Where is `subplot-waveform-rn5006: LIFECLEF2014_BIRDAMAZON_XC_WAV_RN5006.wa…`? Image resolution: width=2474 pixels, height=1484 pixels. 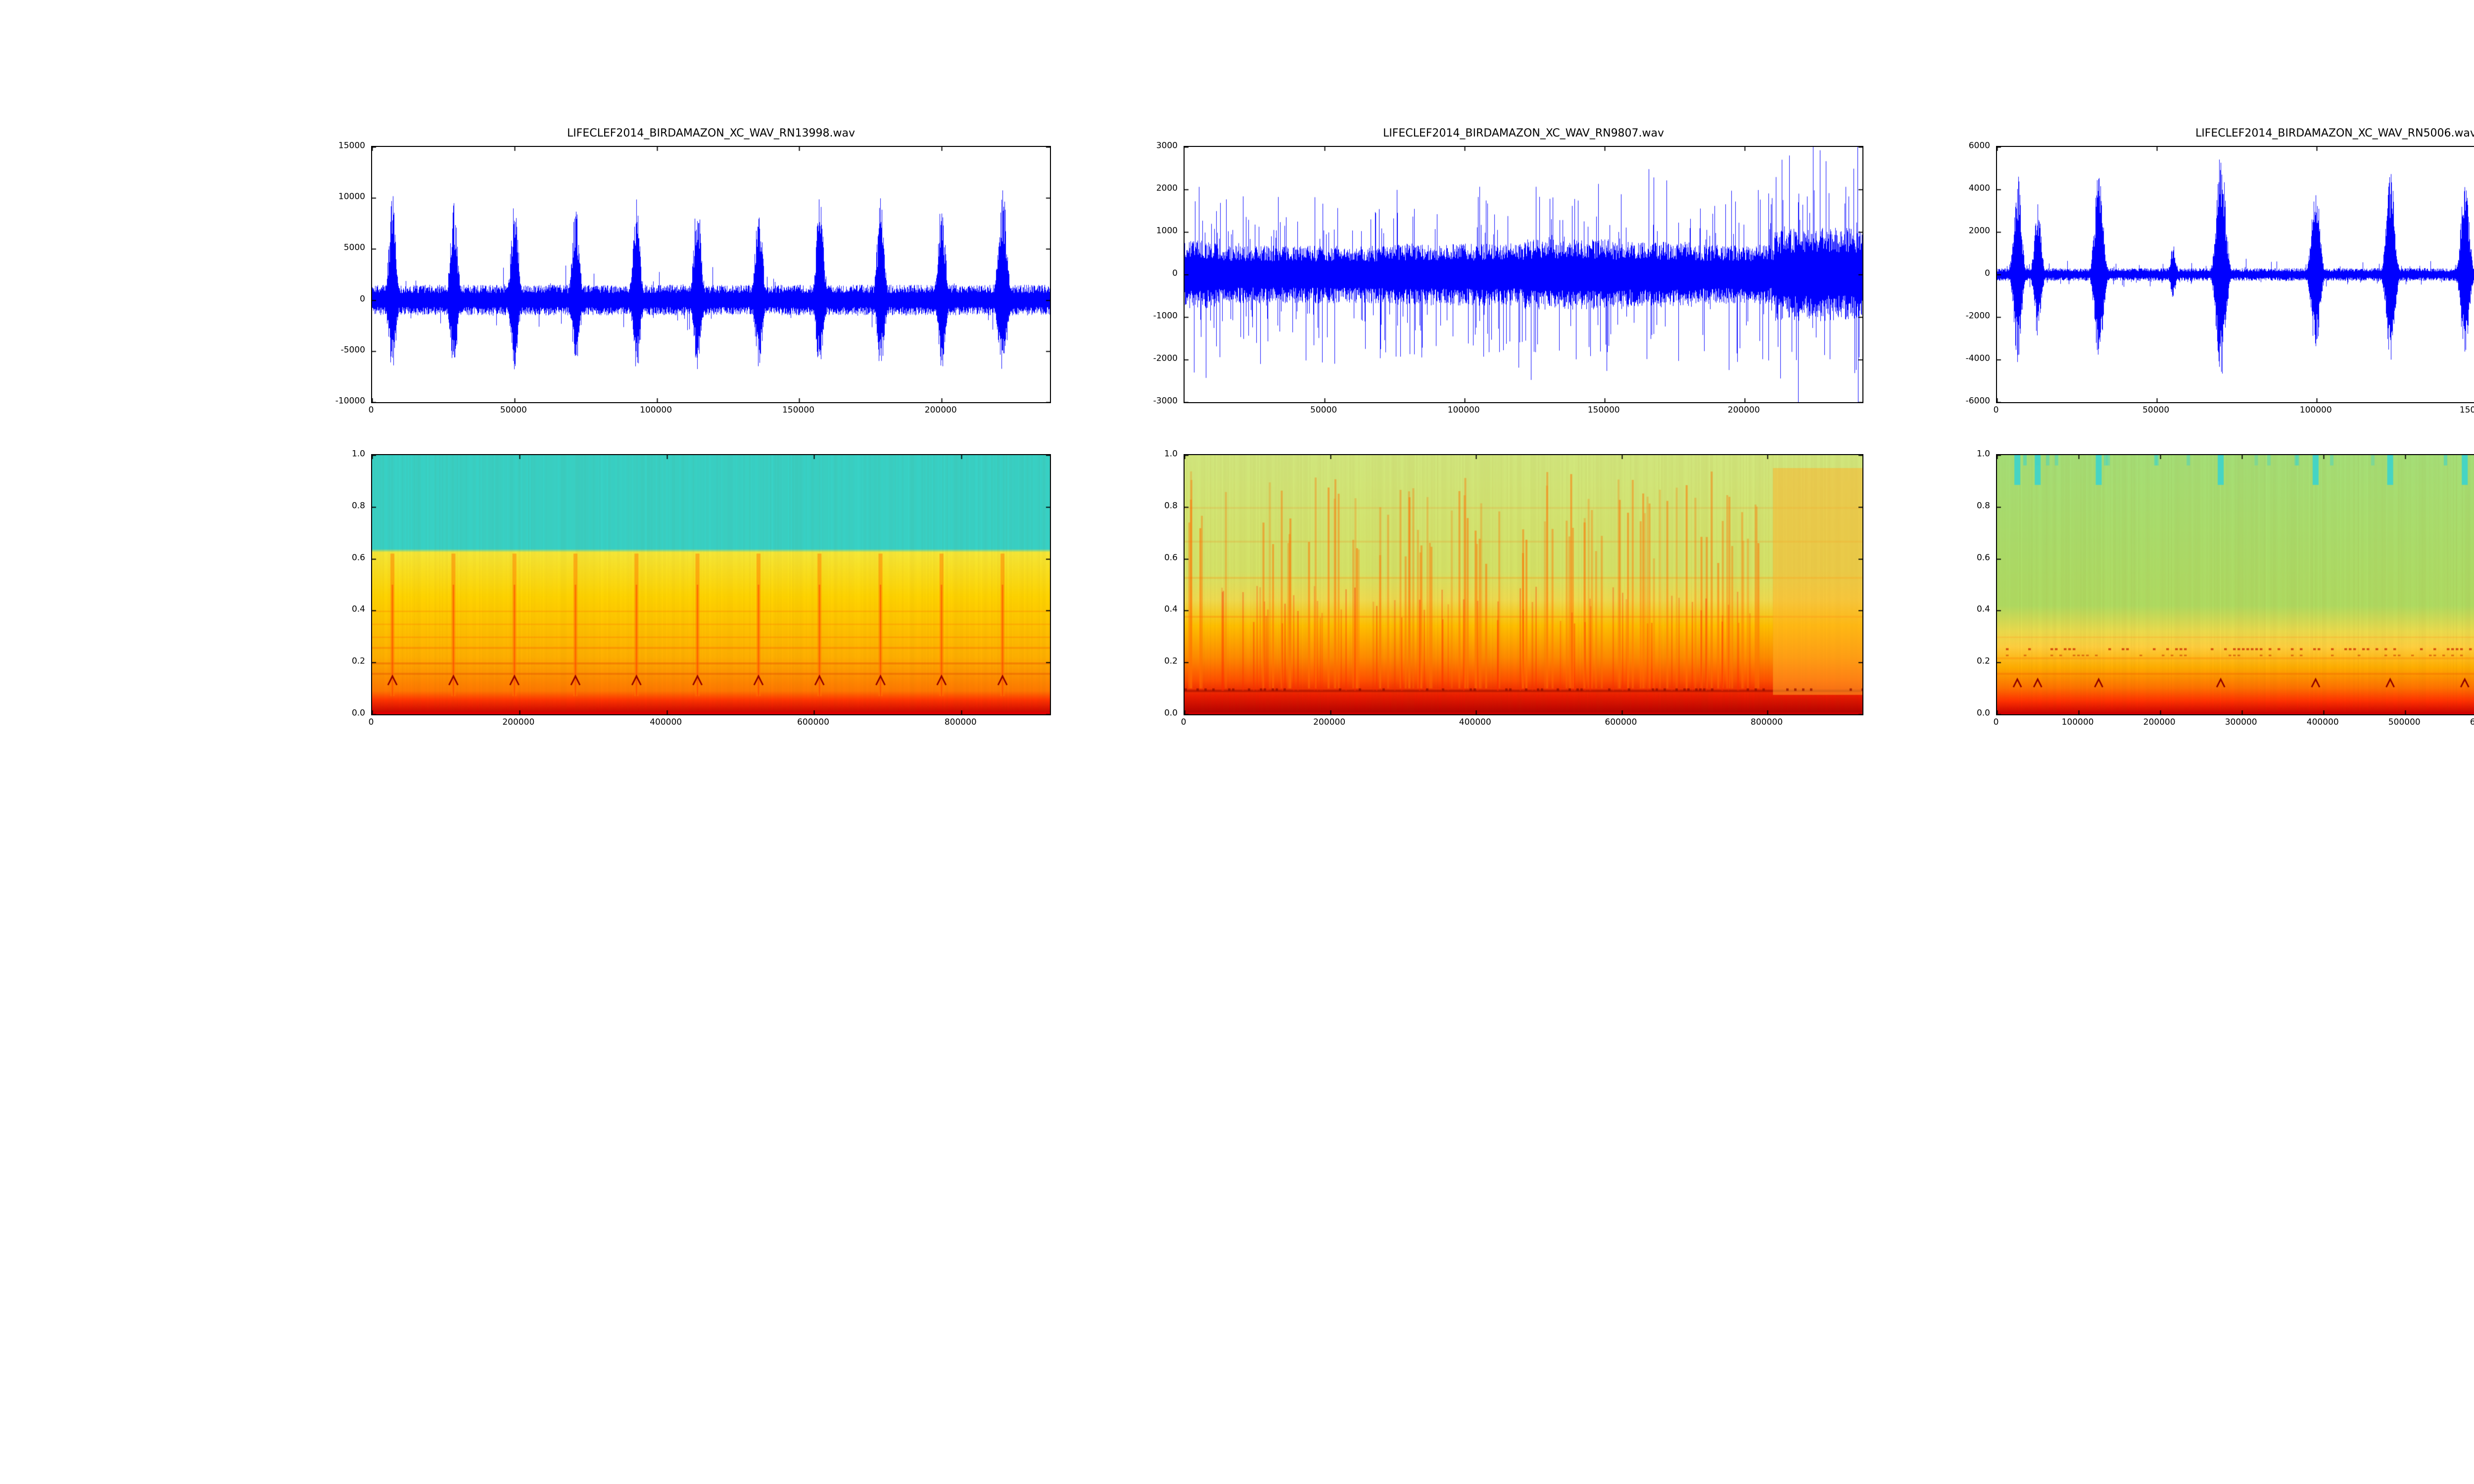
subplot-waveform-rn5006: LIFECLEF2014_BIRDAMAZON_XC_WAV_RN5006.wa… is located at coordinates (2220, 271).